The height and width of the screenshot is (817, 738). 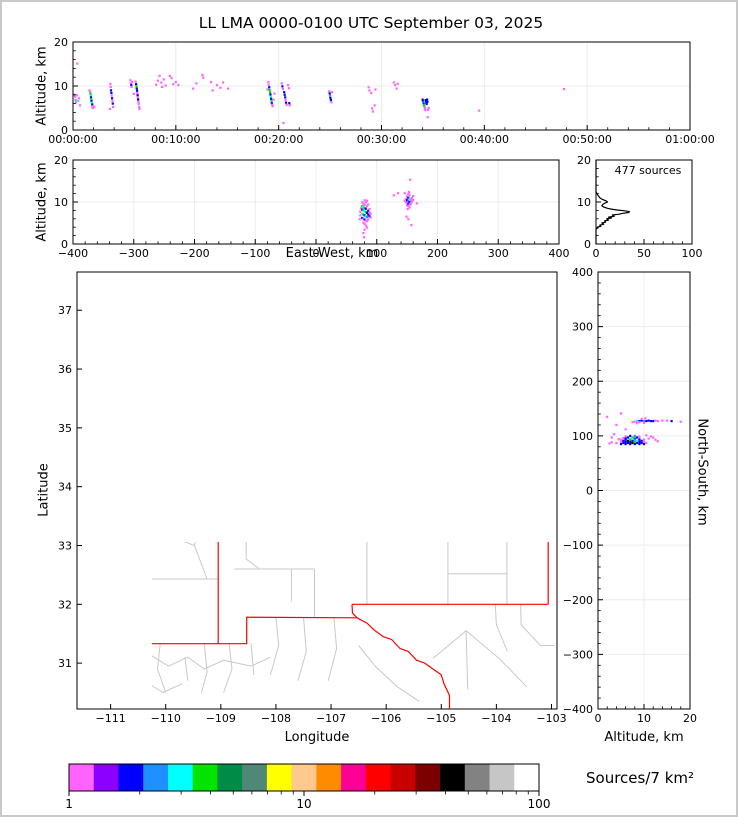 I want to click on tick-label: −107, so click(x=331, y=718).